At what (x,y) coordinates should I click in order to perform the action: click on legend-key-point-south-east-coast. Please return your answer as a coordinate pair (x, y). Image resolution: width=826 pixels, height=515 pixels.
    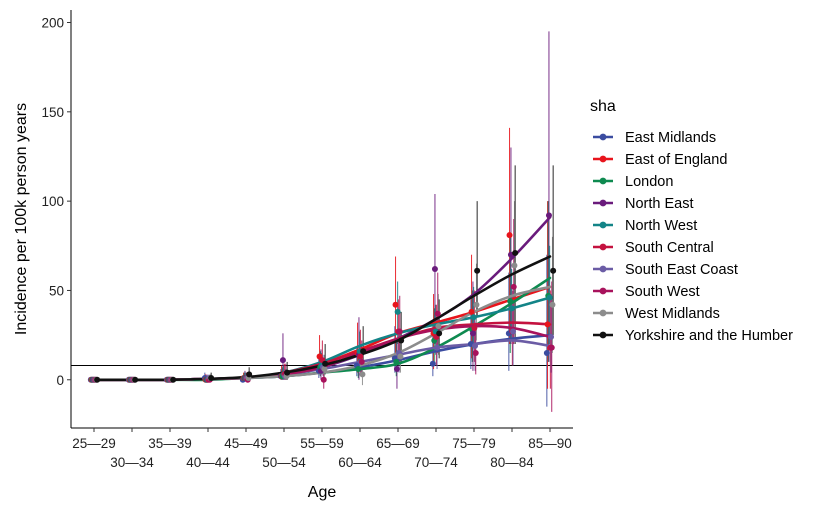
    Looking at the image, I should click on (603, 269).